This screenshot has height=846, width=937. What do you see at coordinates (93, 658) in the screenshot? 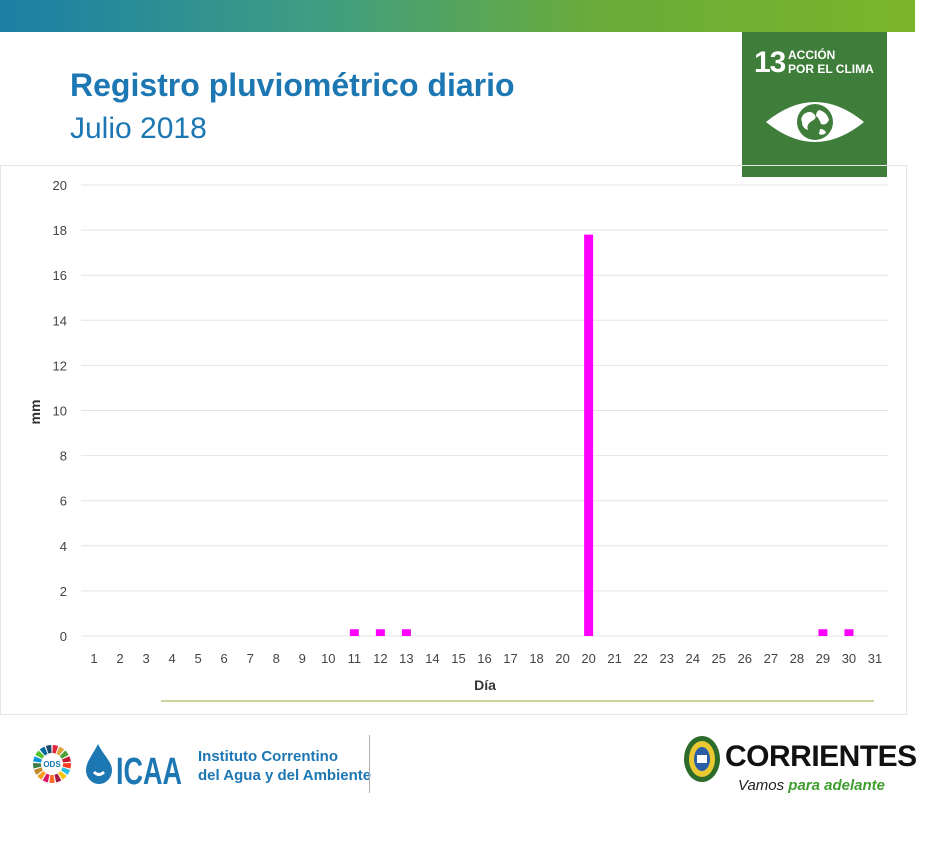
I see `x-tick-label: 1` at bounding box center [93, 658].